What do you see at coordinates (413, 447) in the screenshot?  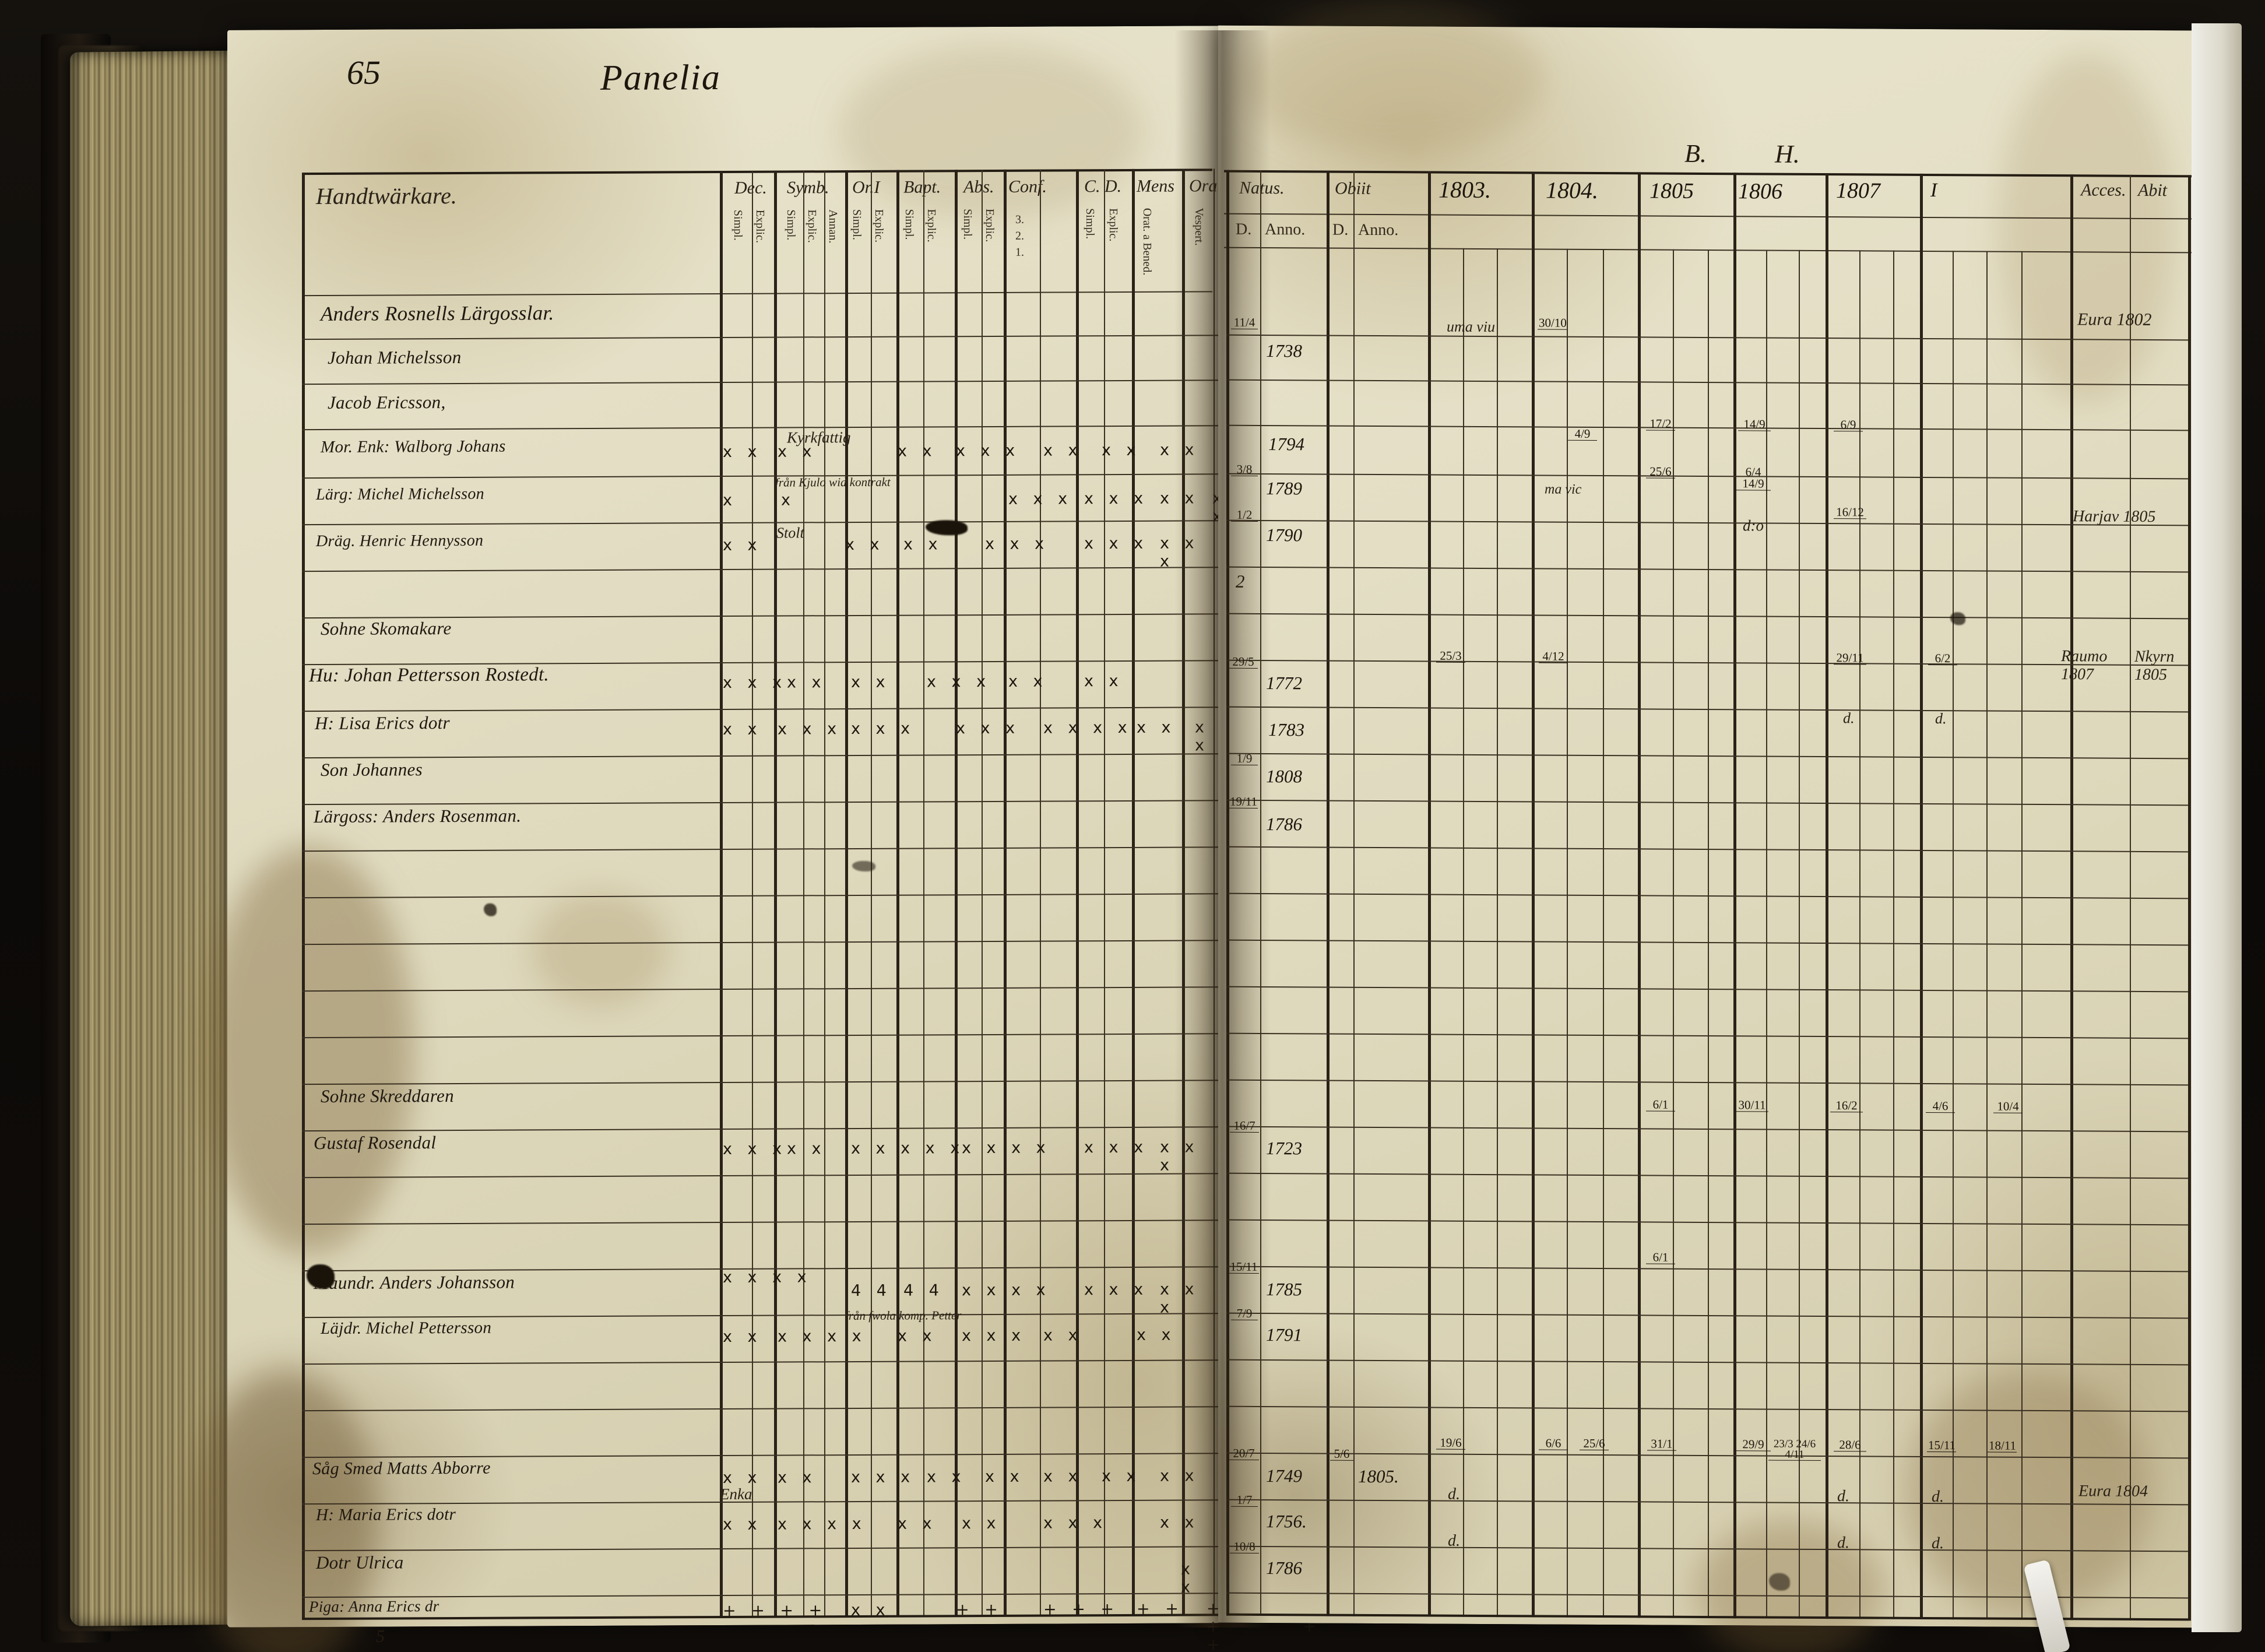 I see `row-name-3: Mor. Enk: Walborg Johans` at bounding box center [413, 447].